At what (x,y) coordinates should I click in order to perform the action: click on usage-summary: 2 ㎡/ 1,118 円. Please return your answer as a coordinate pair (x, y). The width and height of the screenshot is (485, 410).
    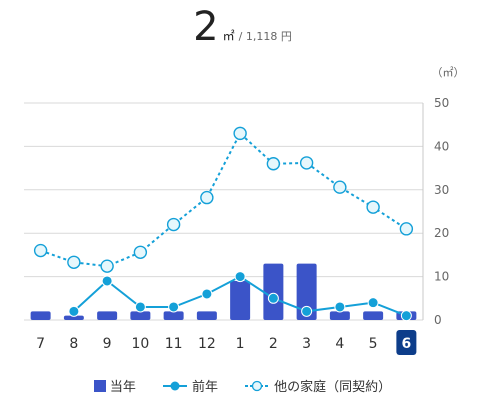
    Looking at the image, I should click on (242, 27).